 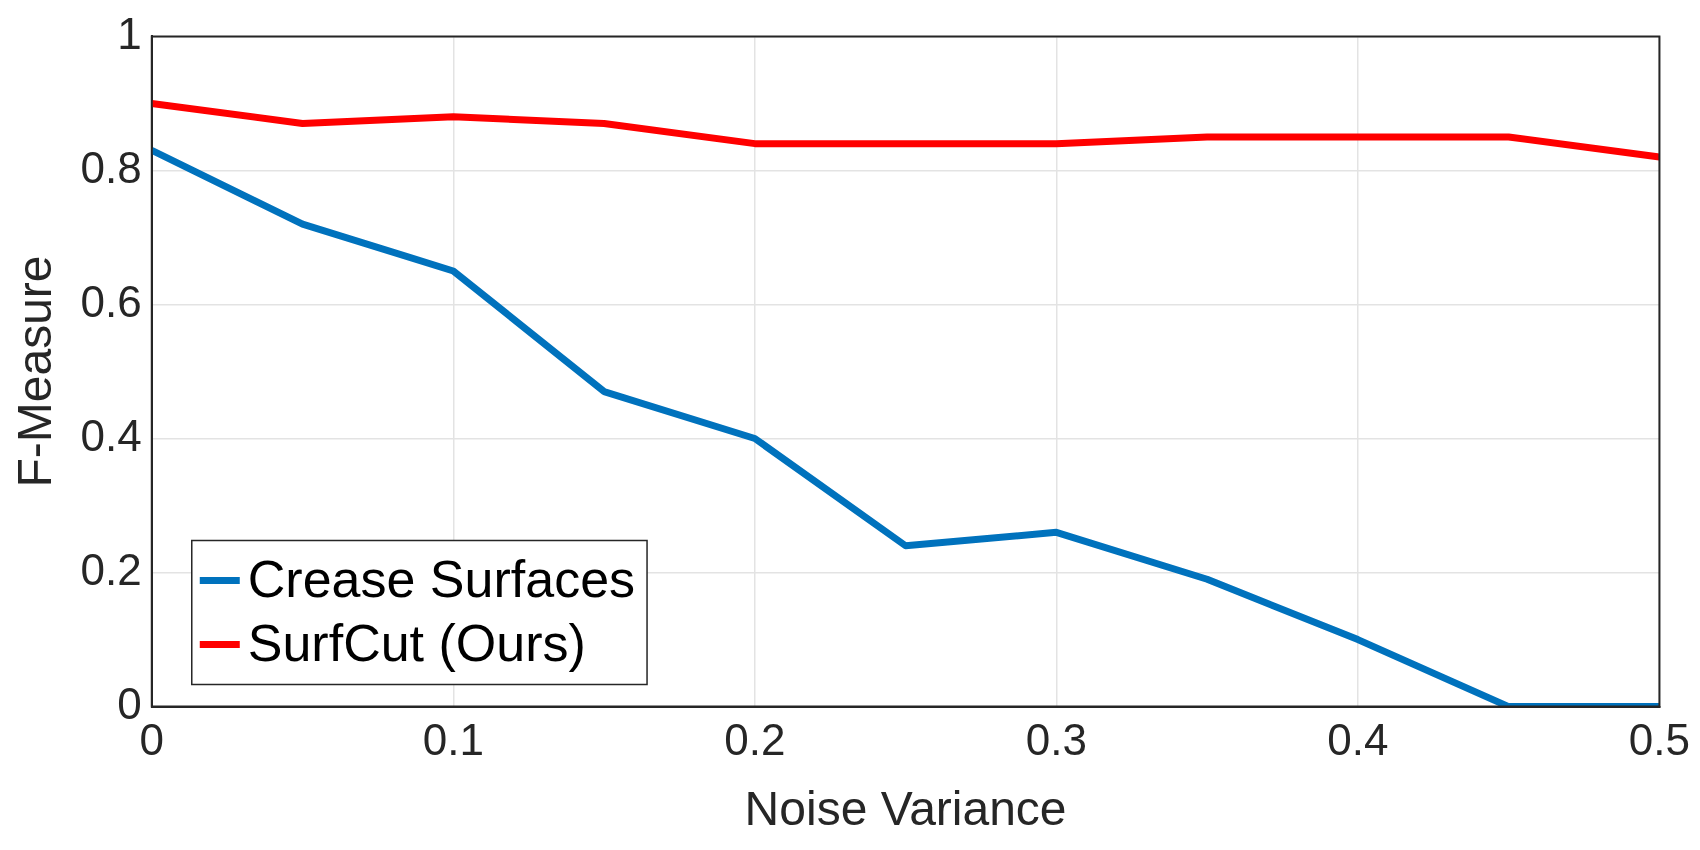 I want to click on legend-label: SurfCut (Ours), so click(x=416, y=642).